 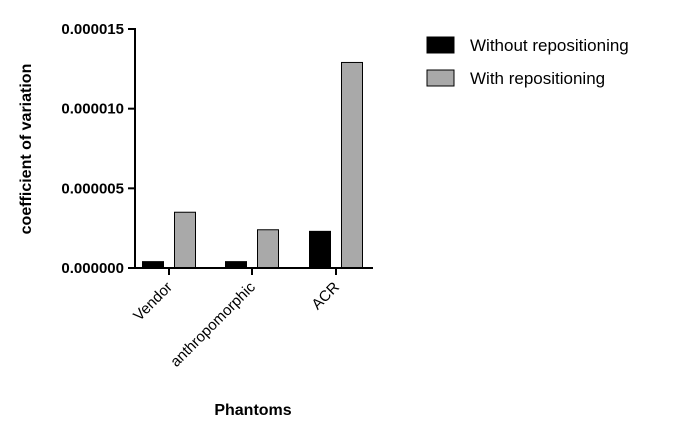 What do you see at coordinates (92, 109) in the screenshot?
I see `y-tick-label: 0.000010` at bounding box center [92, 109].